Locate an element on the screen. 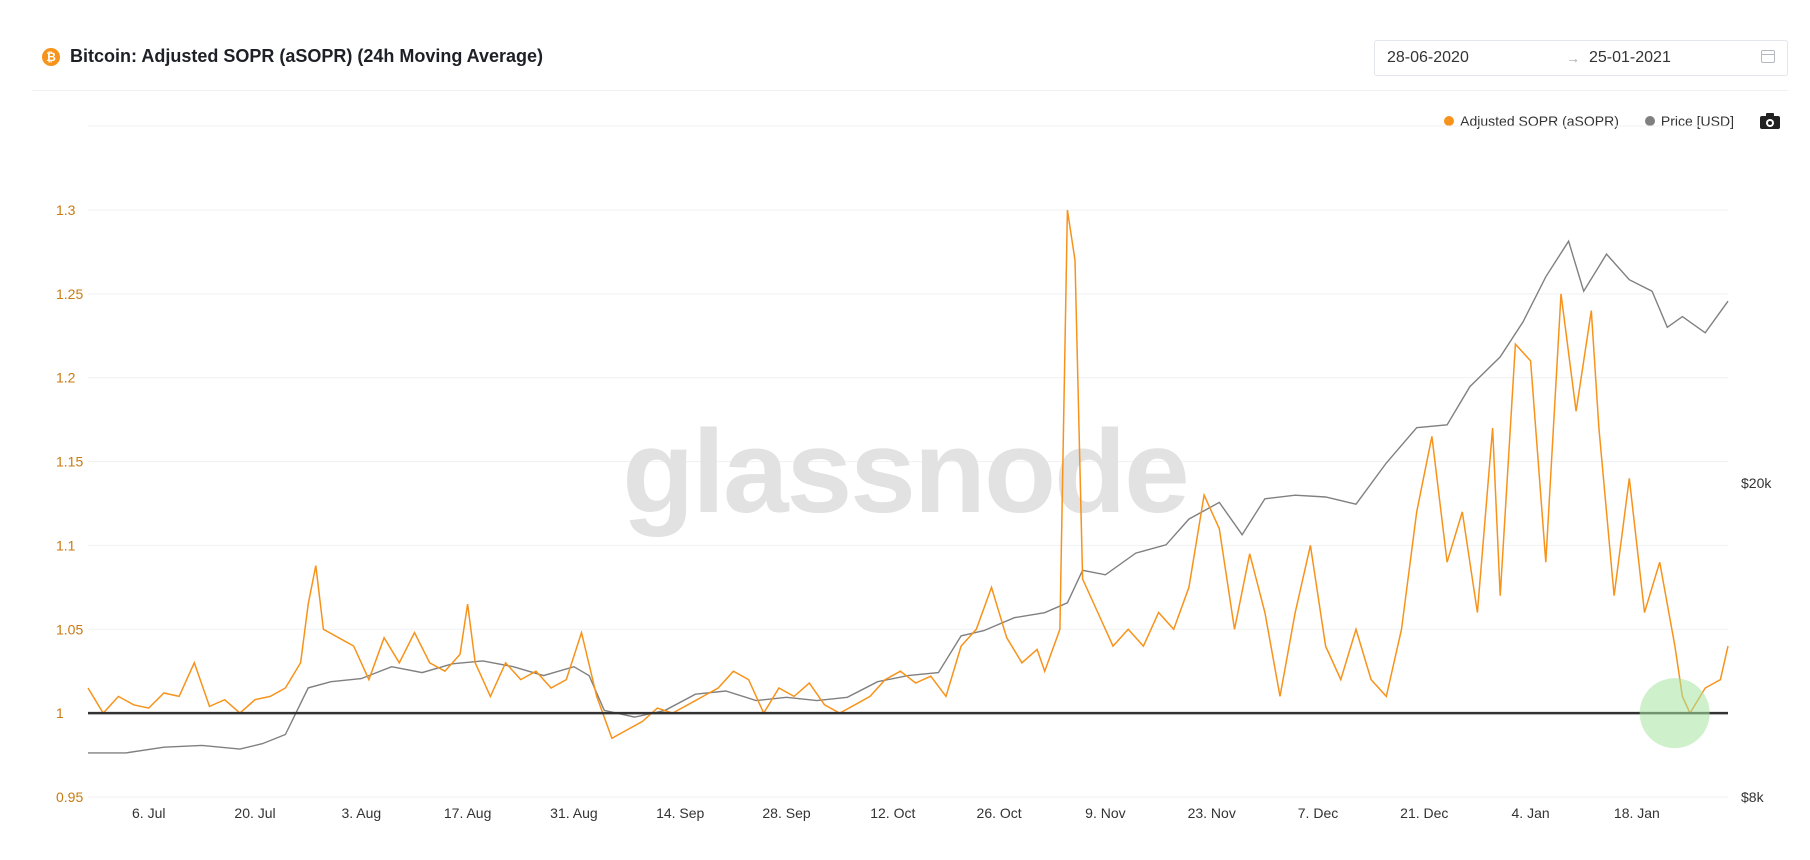 The image size is (1810, 860). x-tick-label: 18. Jan is located at coordinates (1637, 813).